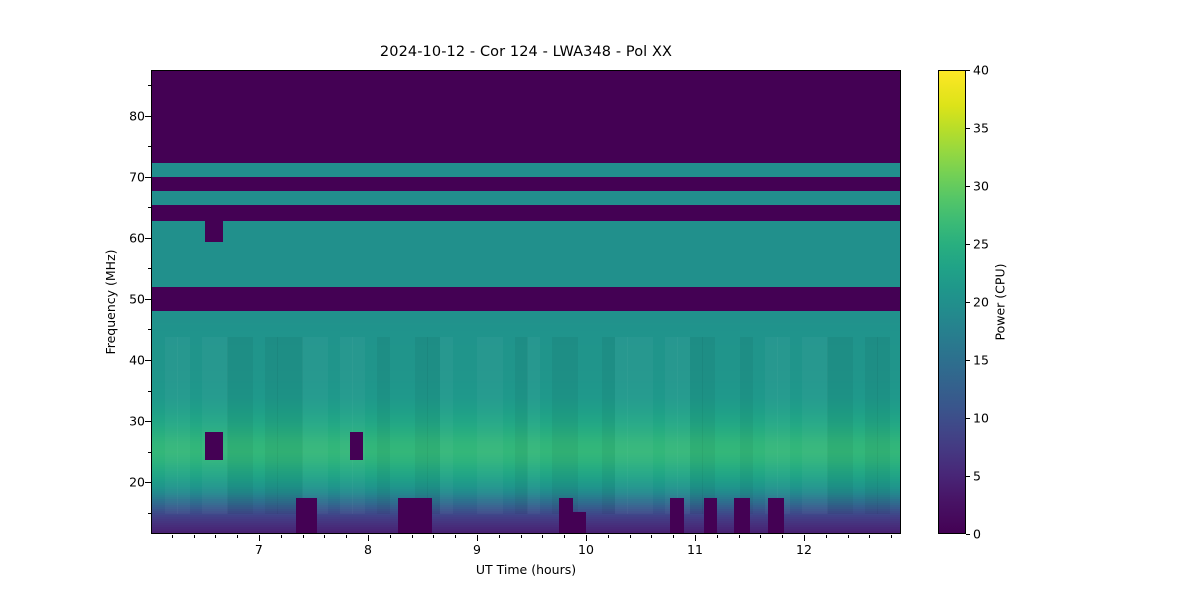 This screenshot has width=1200, height=600. Describe the element at coordinates (526, 52) in the screenshot. I see `page-title: 2024-10-12 - Cor 124 - LWA348 - Pol XX` at that location.